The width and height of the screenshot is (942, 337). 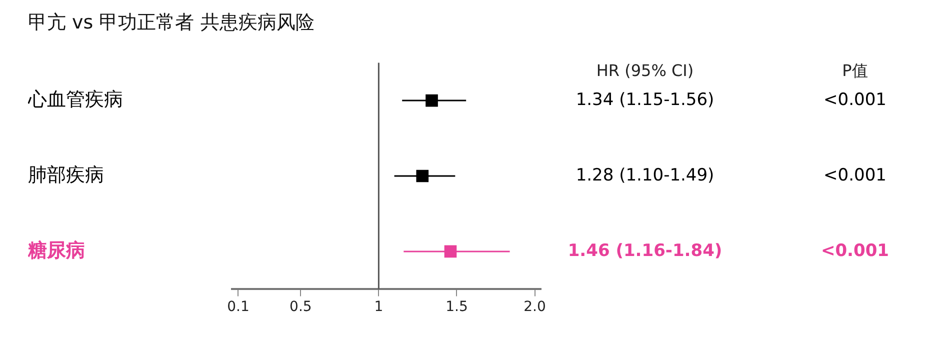 I want to click on text: 1.34 (1.15-1.56), so click(x=645, y=100).